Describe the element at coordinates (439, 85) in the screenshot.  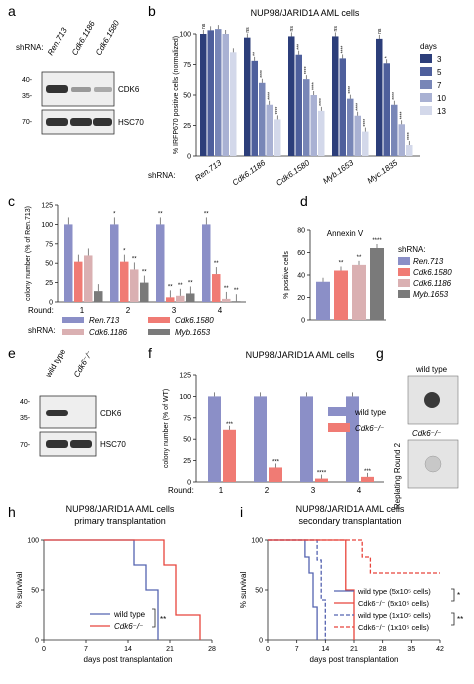
I see `chart-b-legend-label: 7` at that location.